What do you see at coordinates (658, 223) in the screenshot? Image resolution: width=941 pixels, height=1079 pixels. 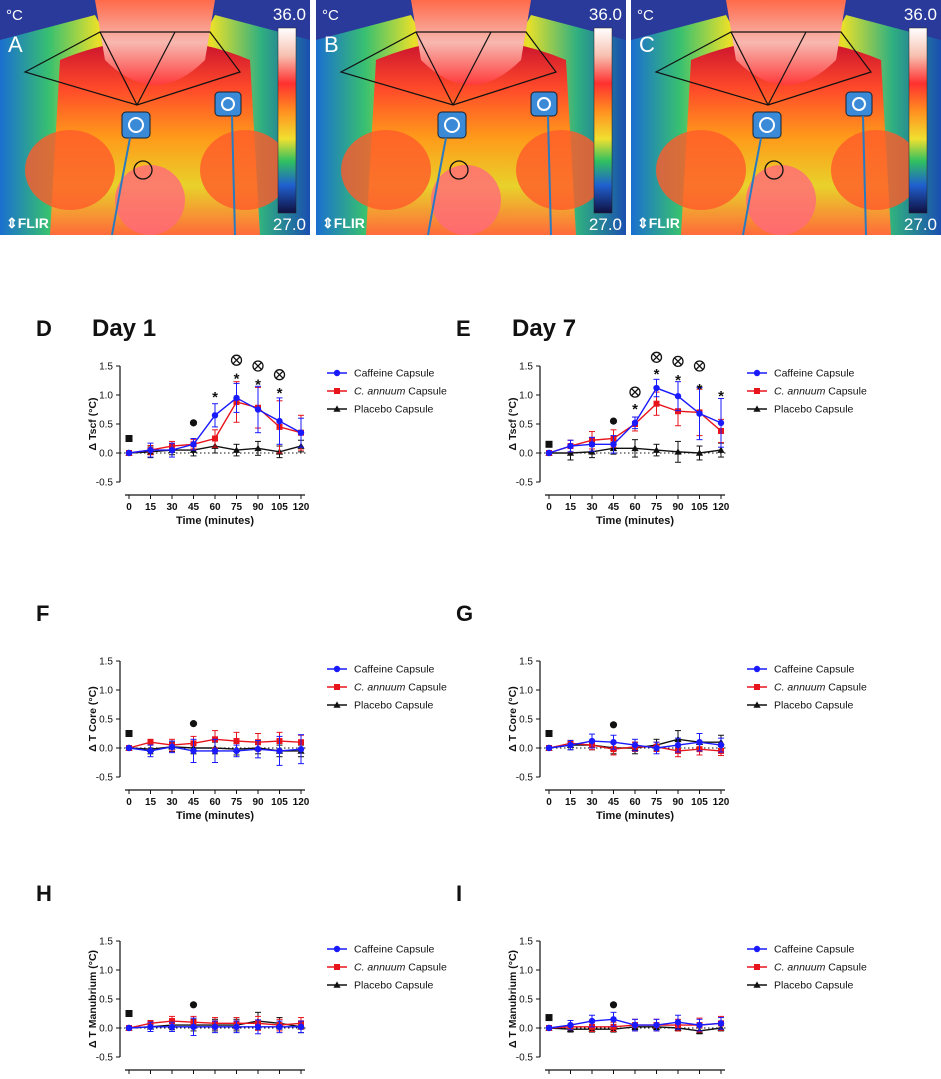 I see `flir-logo: ⇕FLIR` at bounding box center [658, 223].